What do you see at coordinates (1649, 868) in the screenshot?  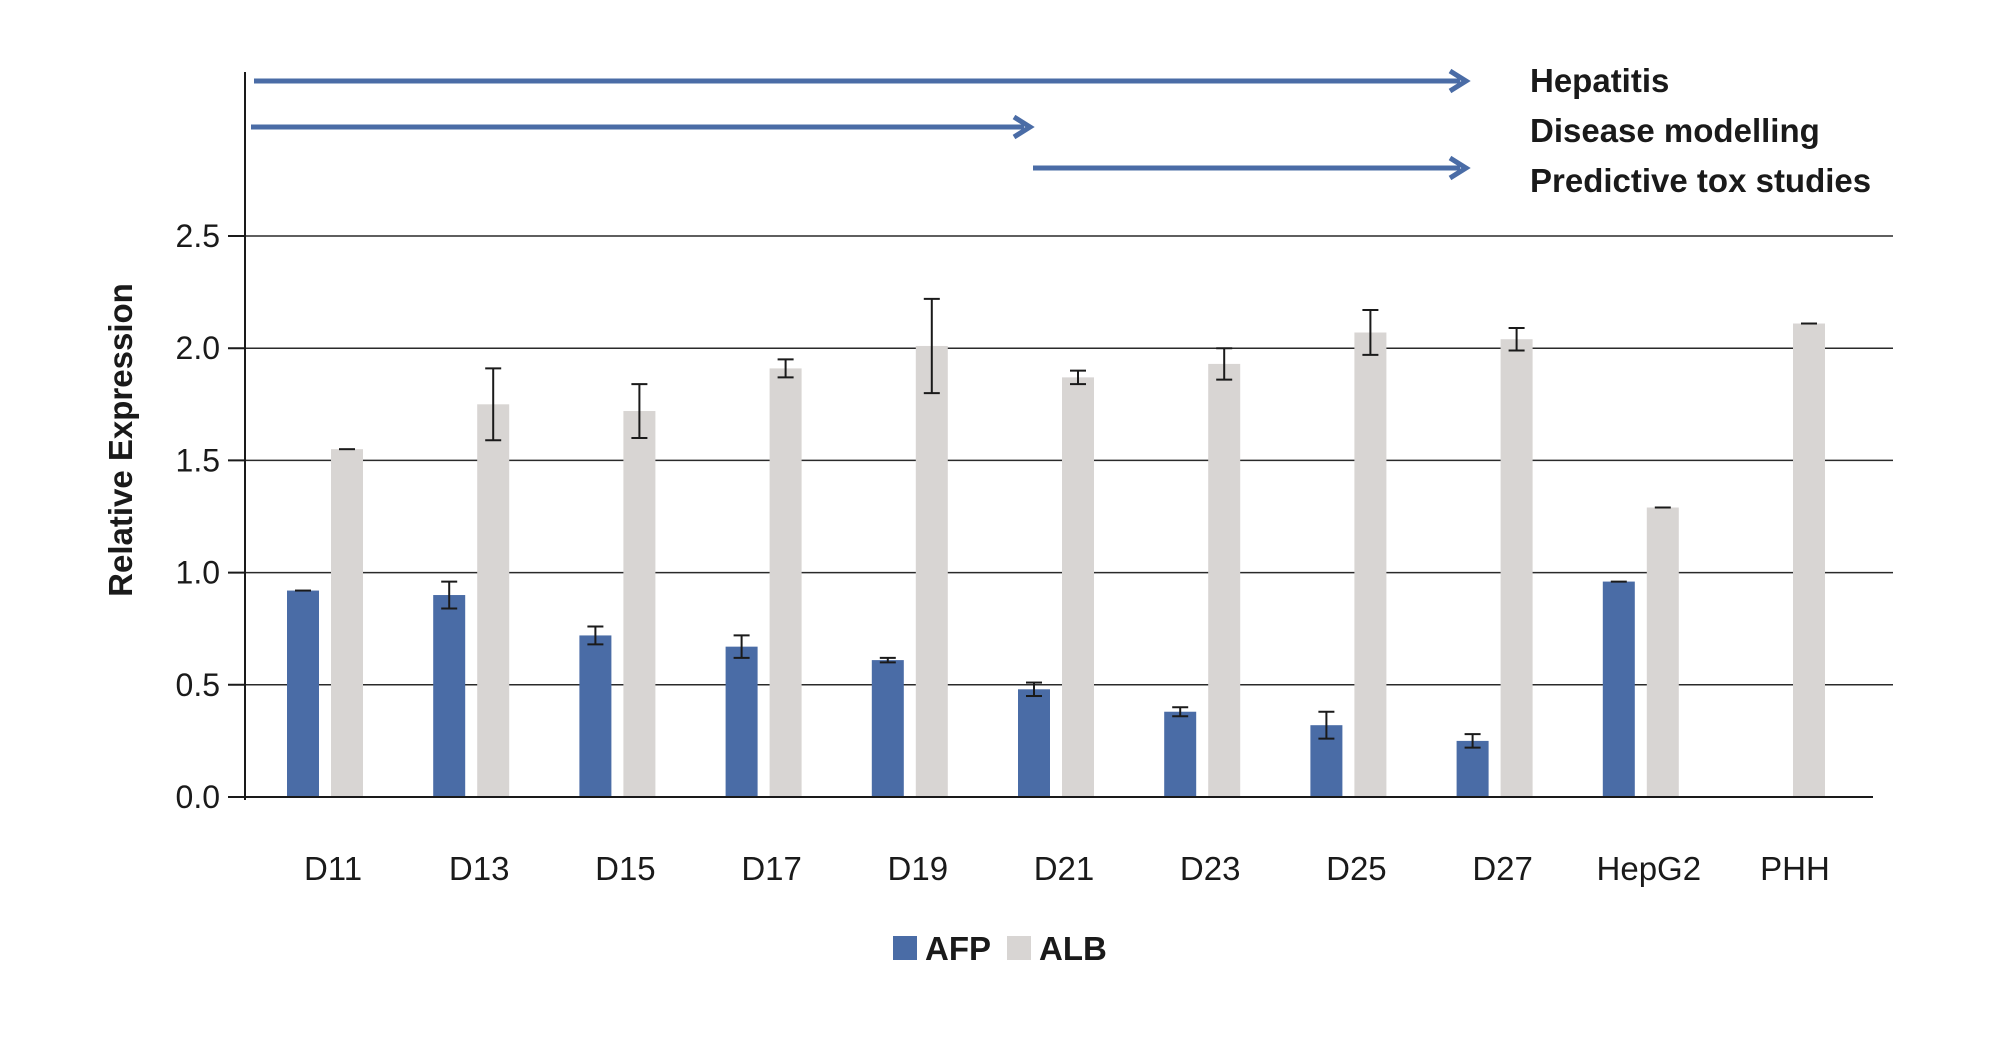 I see `x-tick-label-hepg2: HepG2` at bounding box center [1649, 868].